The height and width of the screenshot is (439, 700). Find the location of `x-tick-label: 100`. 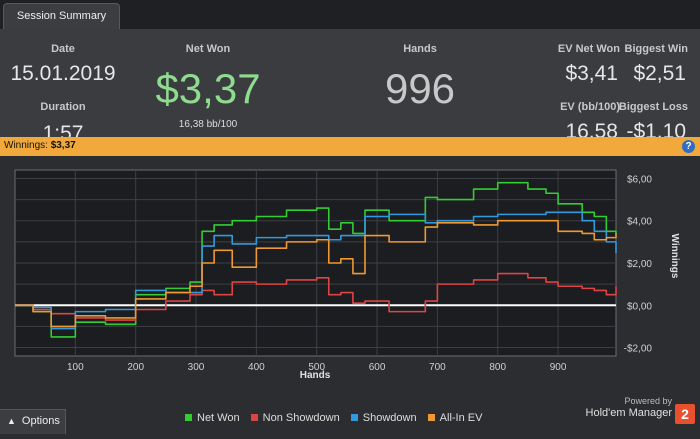

x-tick-label: 100 is located at coordinates (75, 367).